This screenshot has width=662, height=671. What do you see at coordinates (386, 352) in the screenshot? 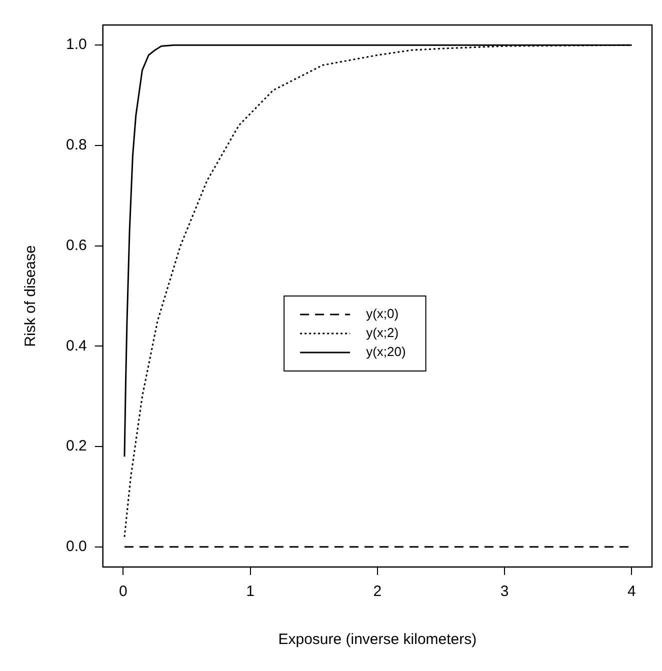
I see `legend-label: y(x;20)` at bounding box center [386, 352].